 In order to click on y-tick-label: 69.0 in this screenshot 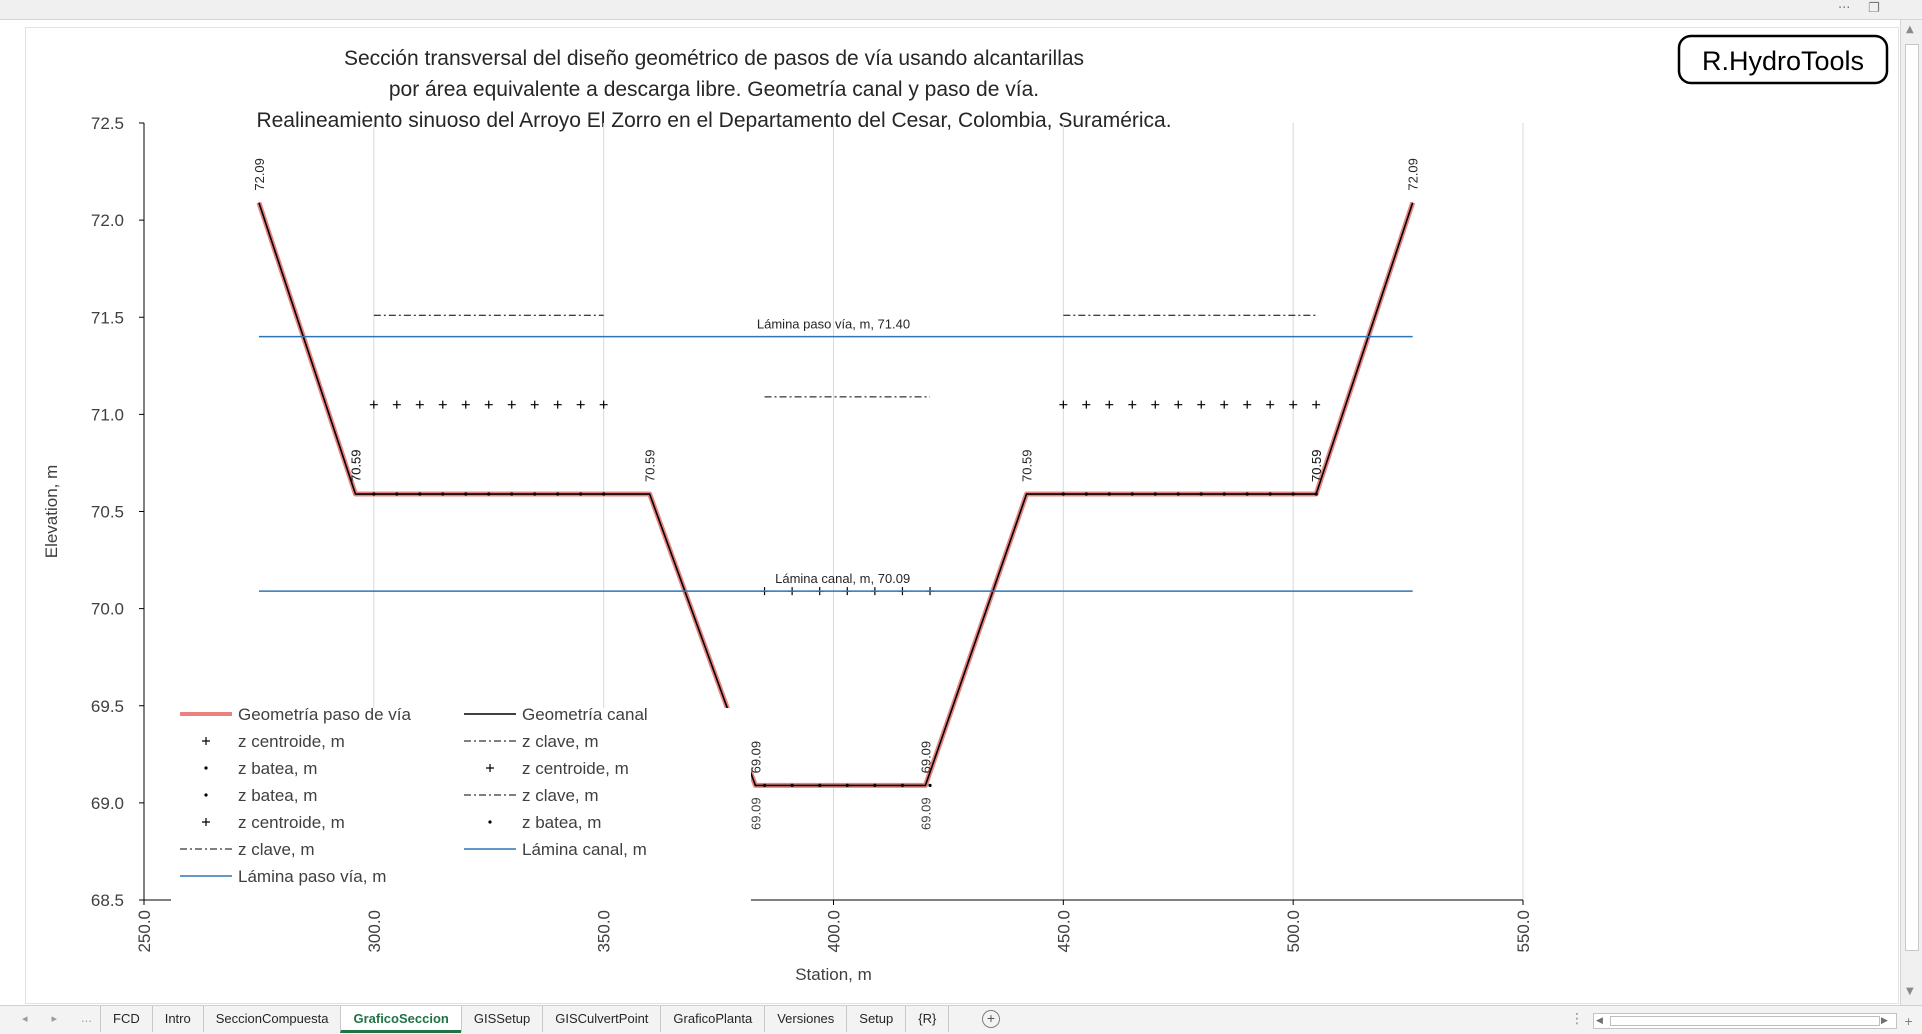, I will do `click(107, 803)`.